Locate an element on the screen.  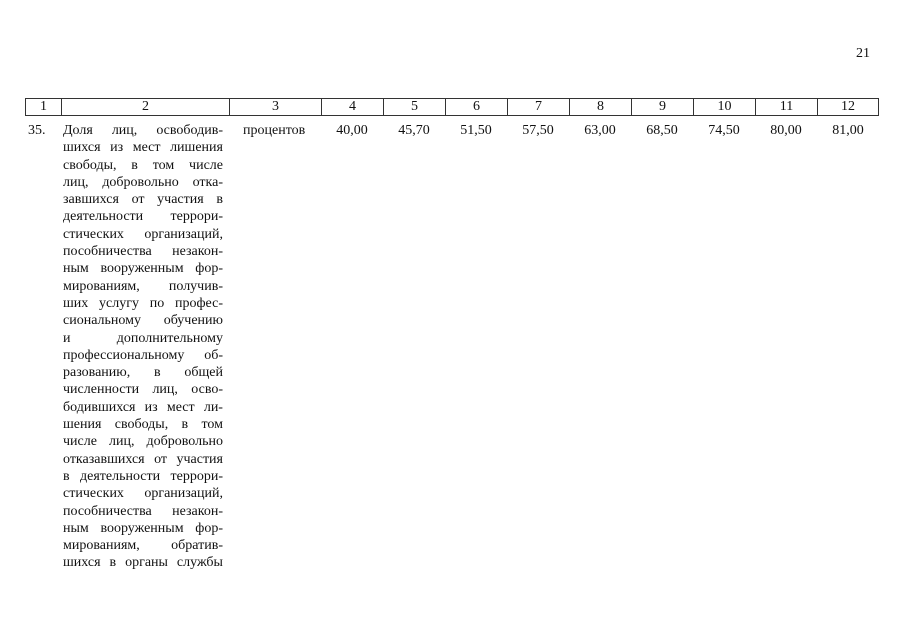
header-cell: 1 is located at coordinates (44, 107).